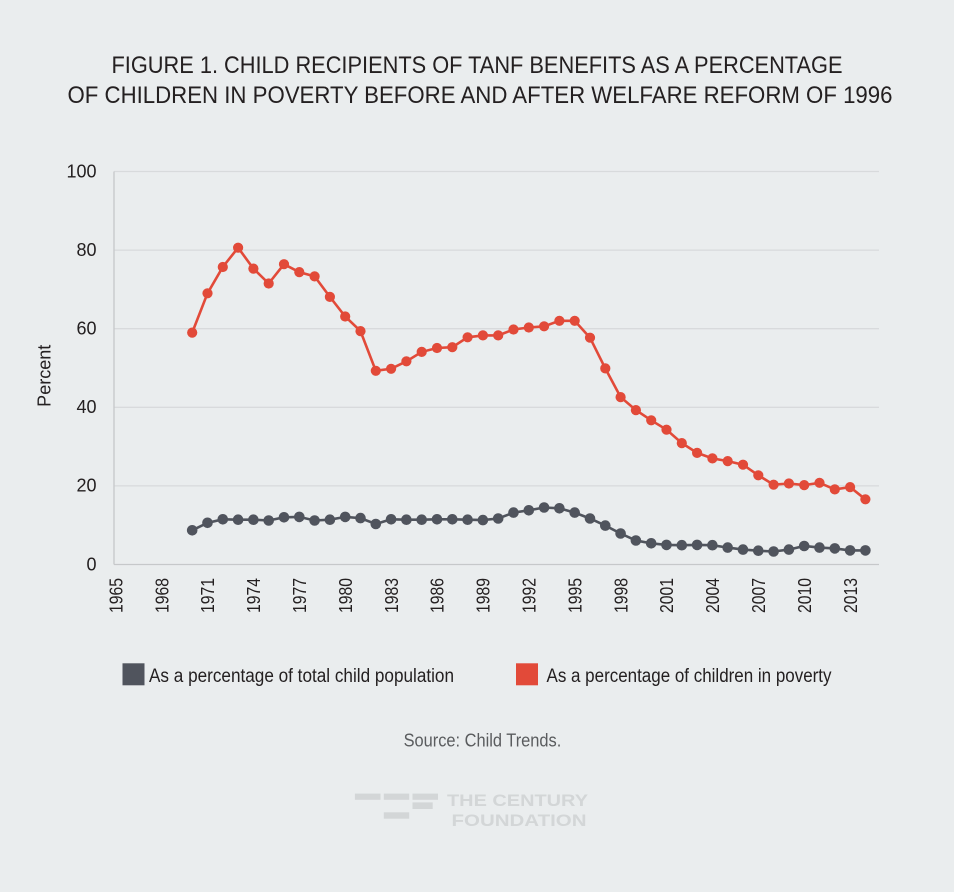  I want to click on svg-text: 80, so click(86, 250).